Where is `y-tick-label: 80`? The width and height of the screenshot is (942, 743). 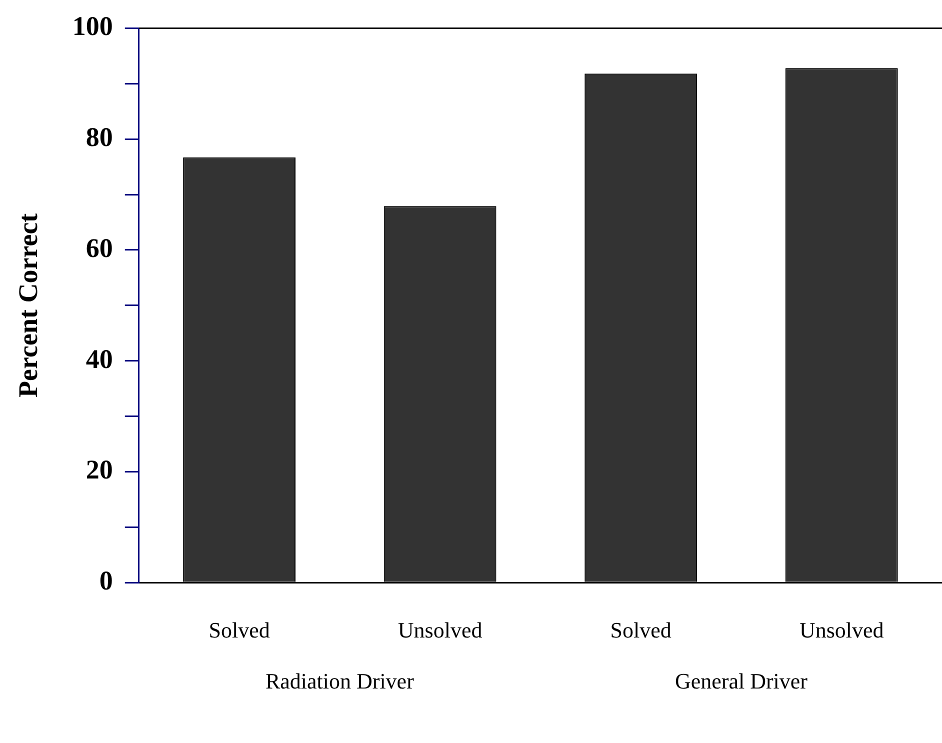
y-tick-label: 80 is located at coordinates (99, 137).